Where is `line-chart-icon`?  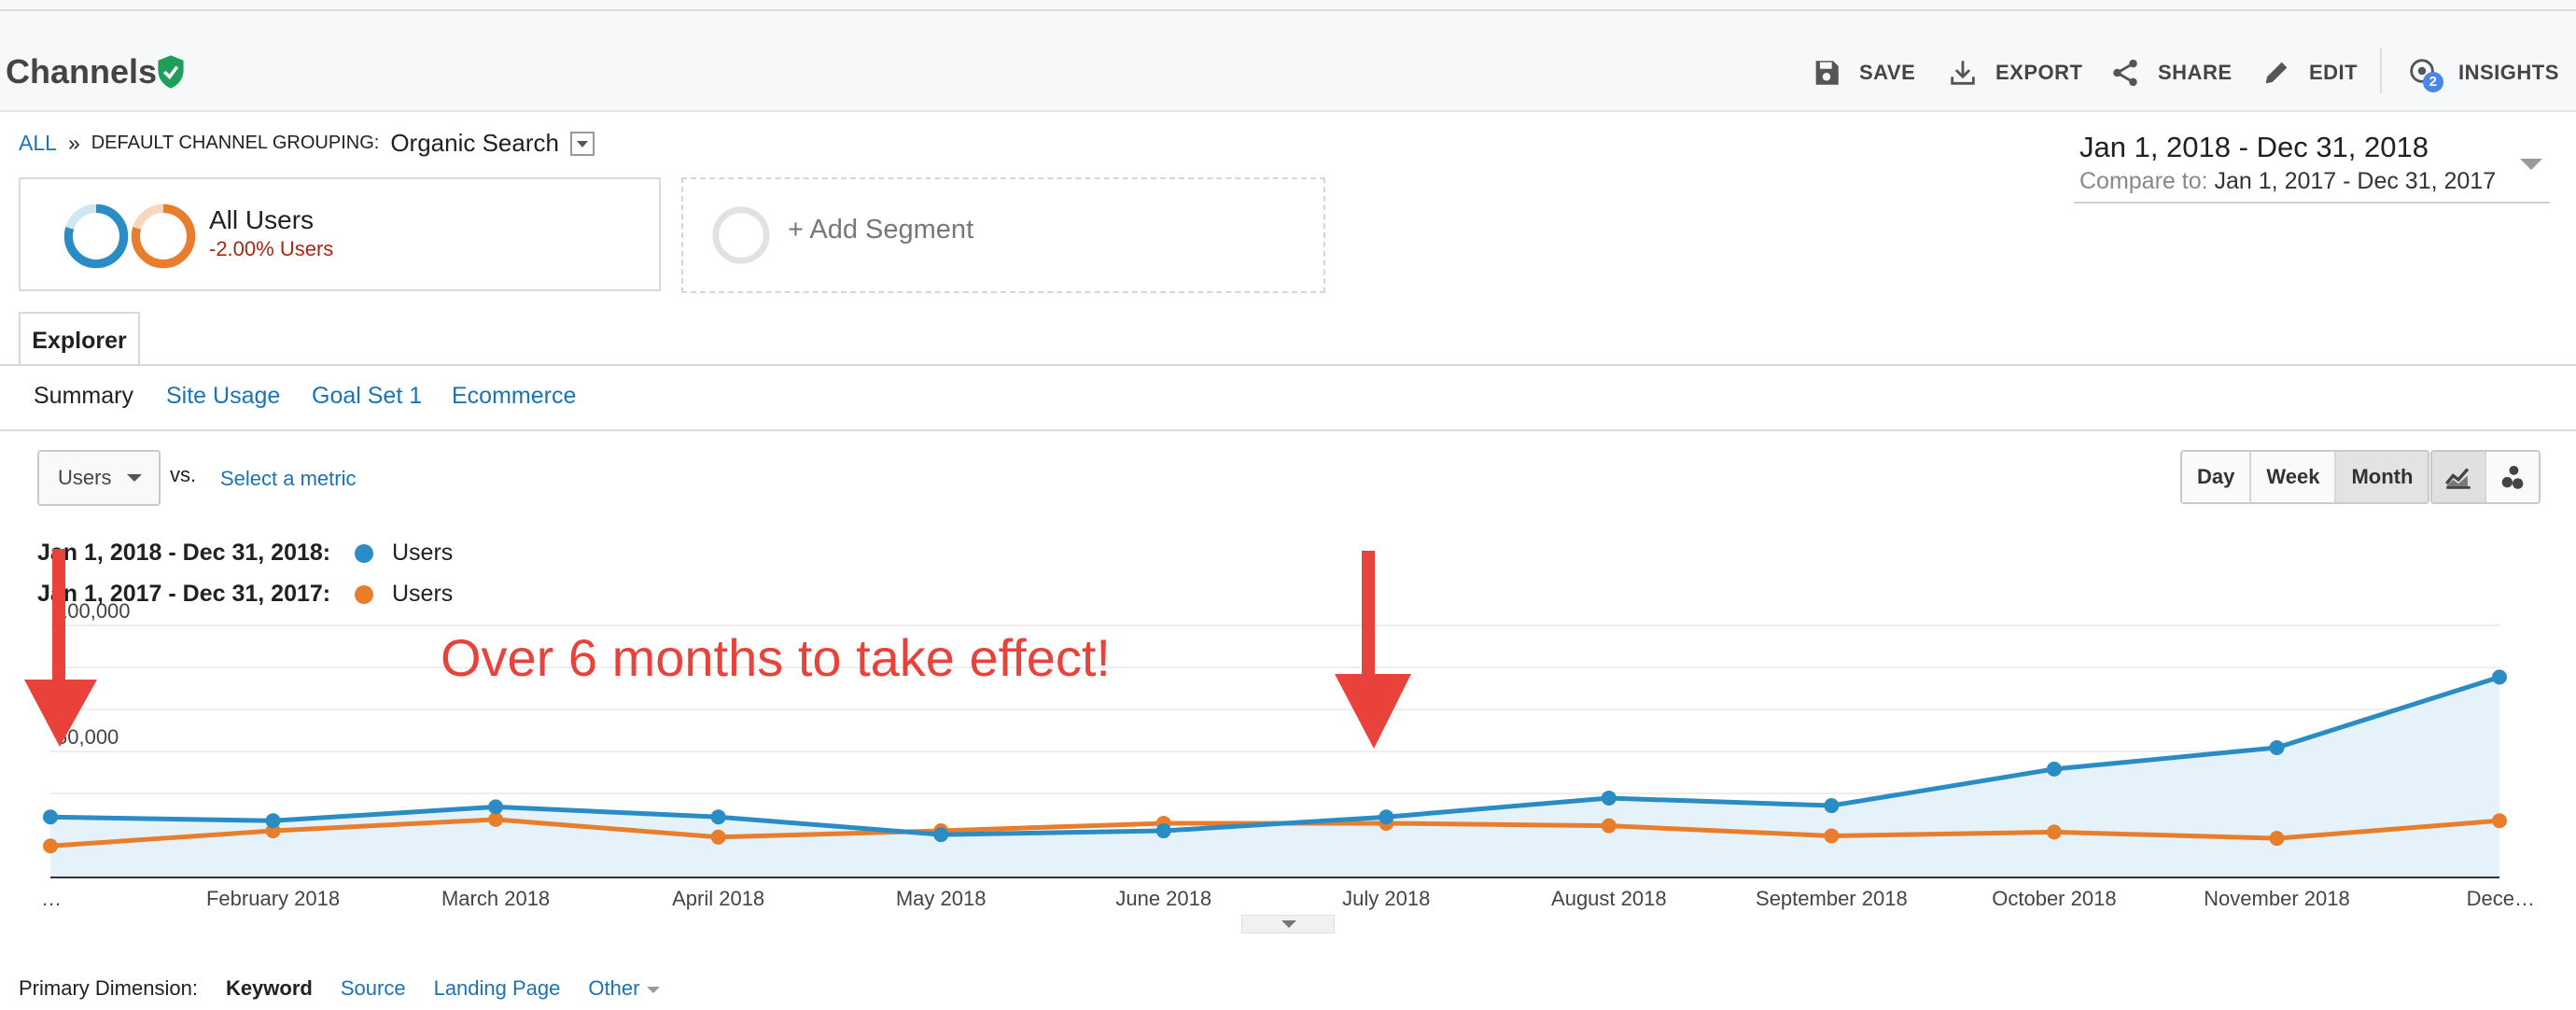 line-chart-icon is located at coordinates (2457, 479).